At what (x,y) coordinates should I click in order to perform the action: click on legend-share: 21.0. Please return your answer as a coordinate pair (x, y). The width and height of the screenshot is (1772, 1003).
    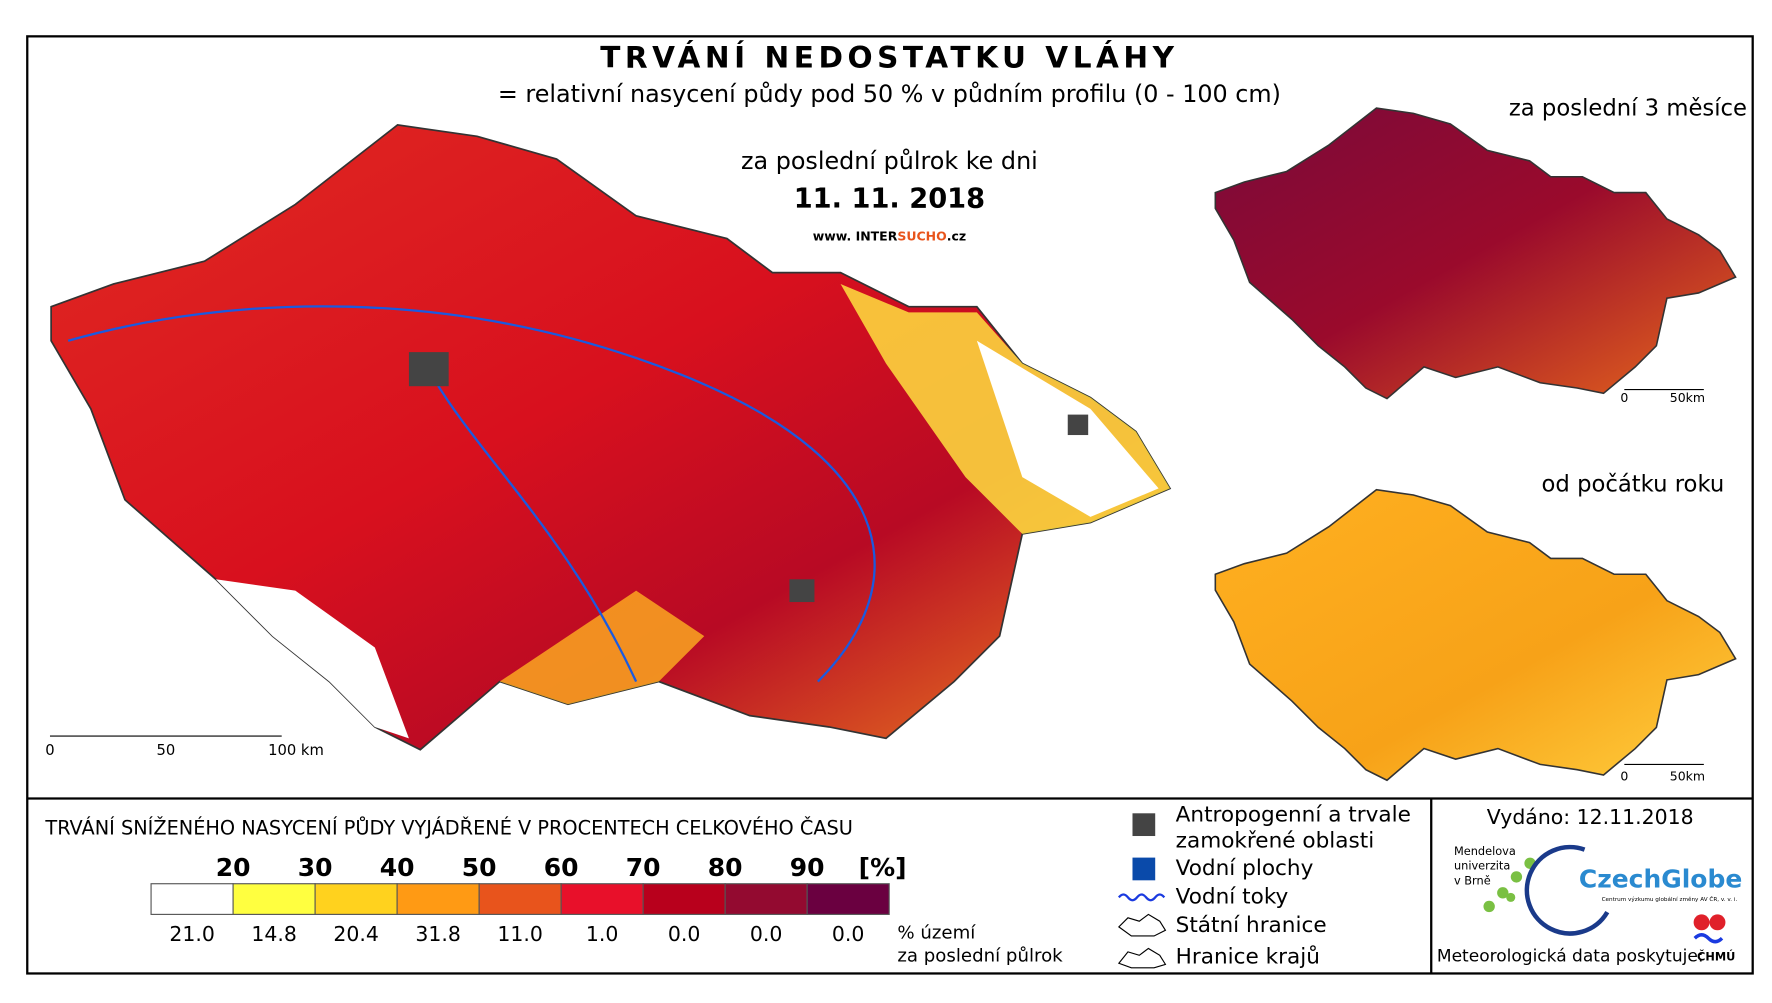
    Looking at the image, I should click on (192, 934).